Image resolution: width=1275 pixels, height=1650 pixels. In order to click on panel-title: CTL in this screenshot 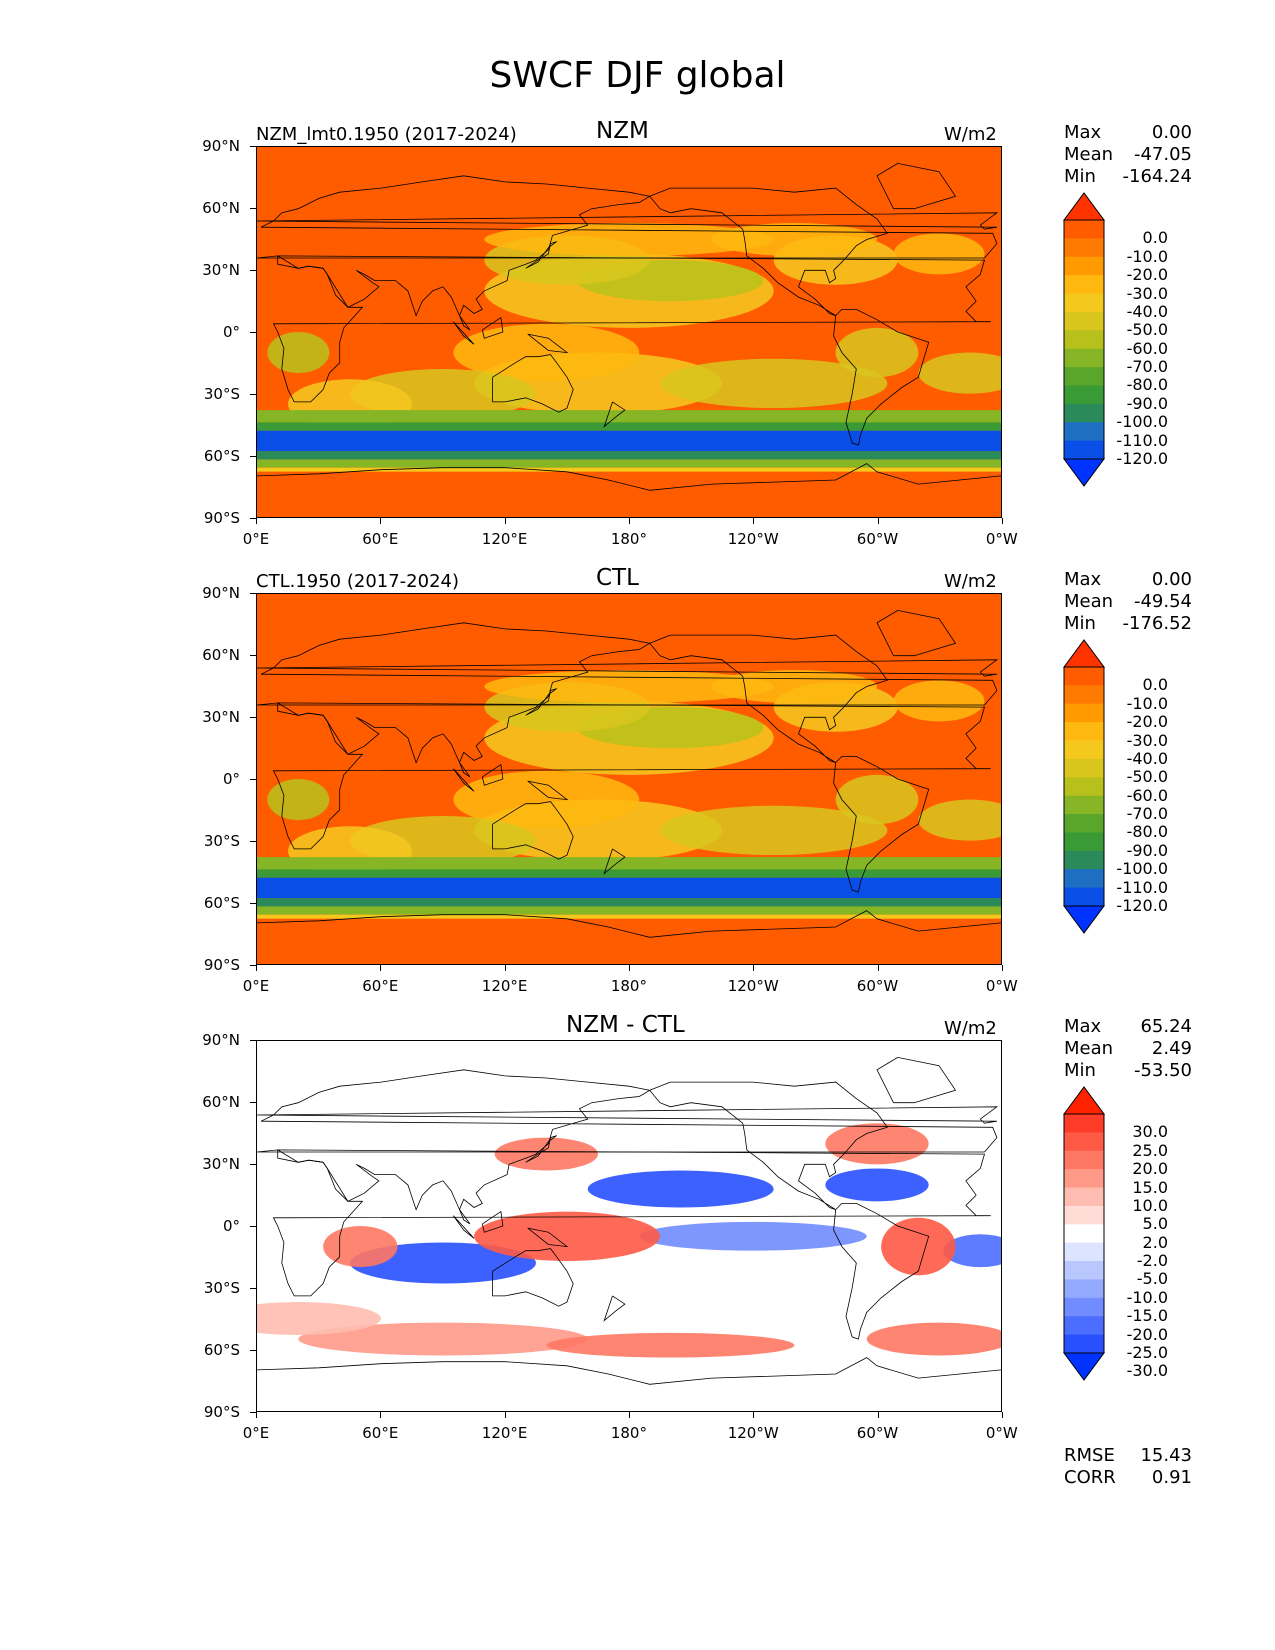, I will do `click(617, 578)`.